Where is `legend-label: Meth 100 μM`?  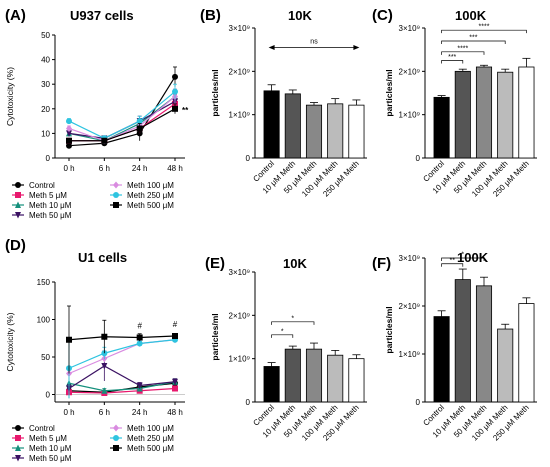
legend-label: Meth 100 μM is located at coordinates (150, 185).